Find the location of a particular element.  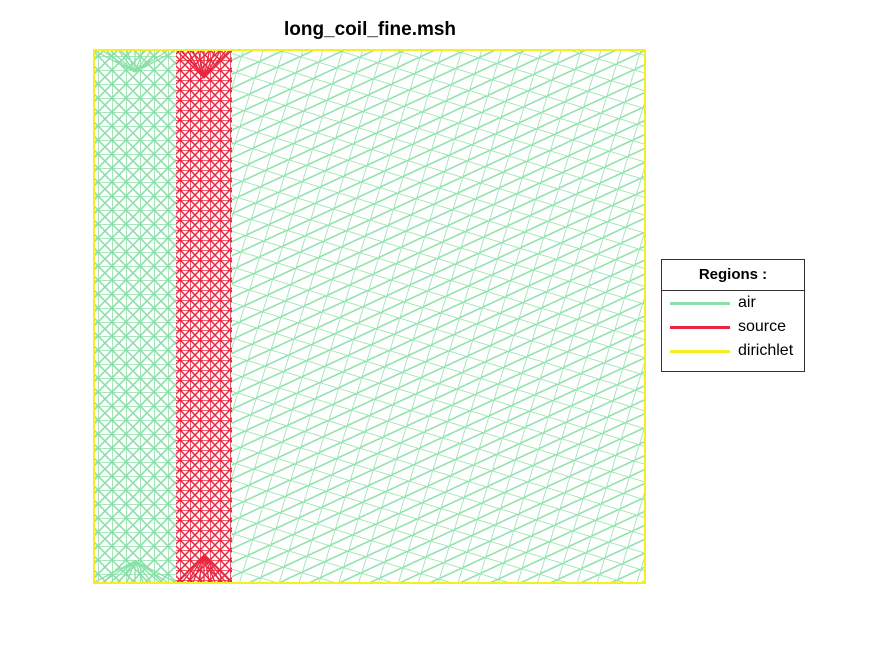

legend-swatch-dirichlet is located at coordinates (700, 351).